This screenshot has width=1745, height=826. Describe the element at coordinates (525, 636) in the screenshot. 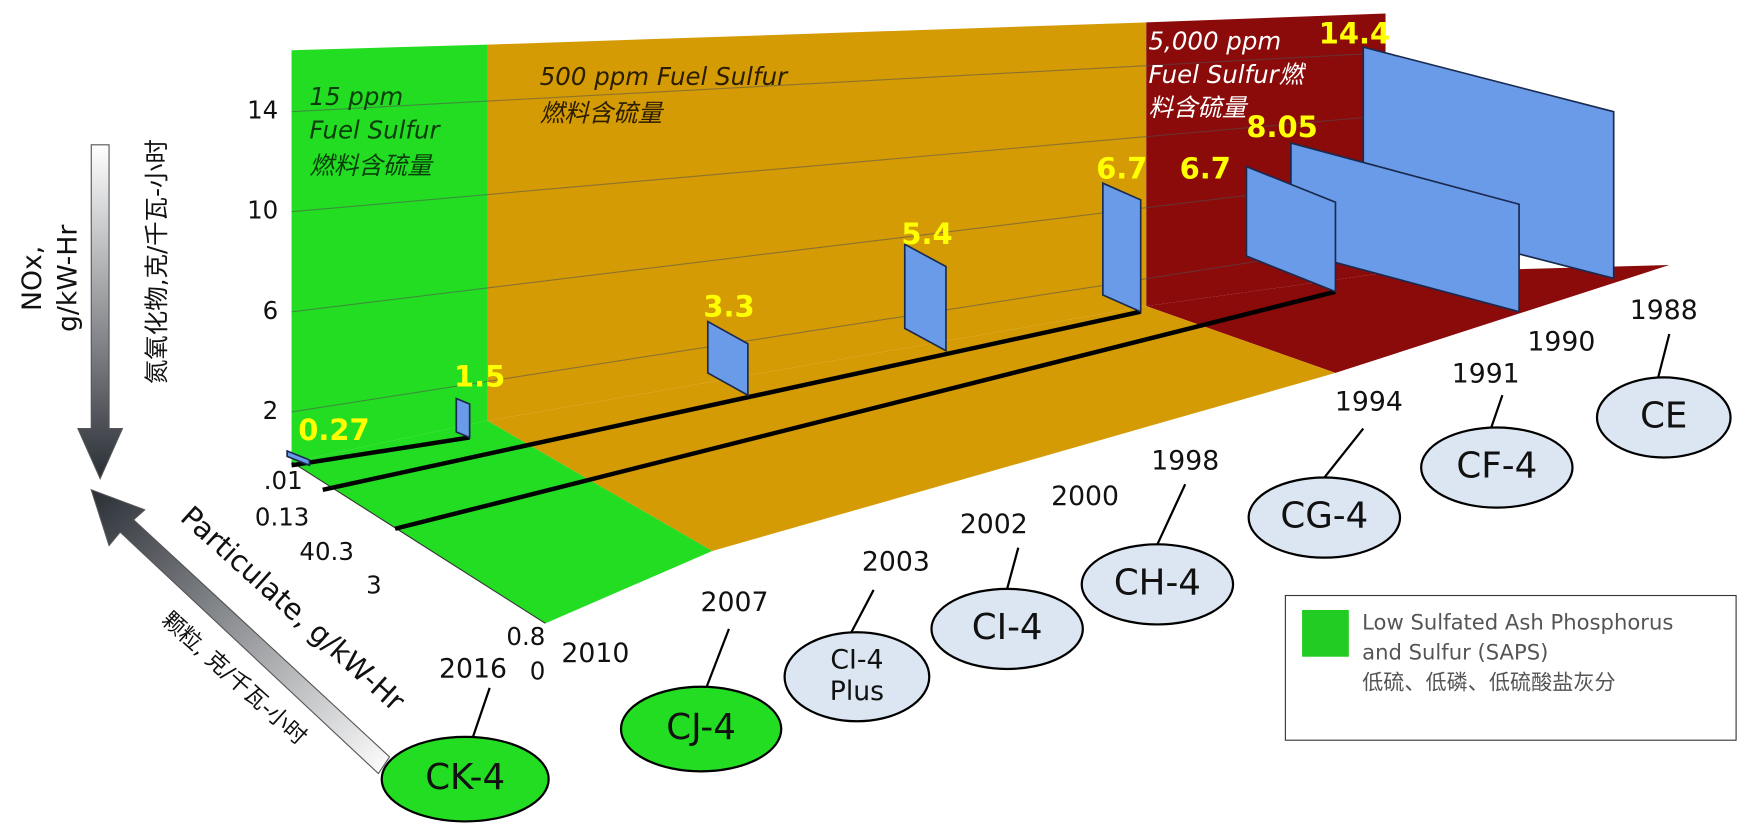

I see `z-tick-label: 0.8` at that location.